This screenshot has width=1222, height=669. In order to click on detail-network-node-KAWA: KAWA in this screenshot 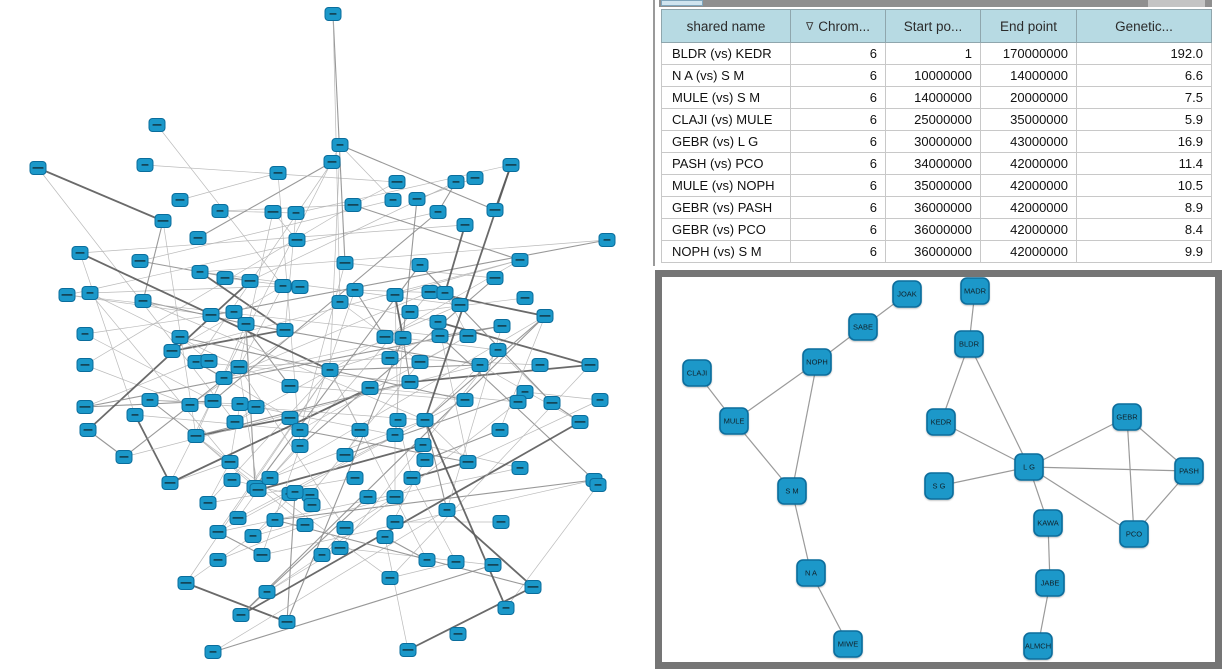, I will do `click(1048, 523)`.